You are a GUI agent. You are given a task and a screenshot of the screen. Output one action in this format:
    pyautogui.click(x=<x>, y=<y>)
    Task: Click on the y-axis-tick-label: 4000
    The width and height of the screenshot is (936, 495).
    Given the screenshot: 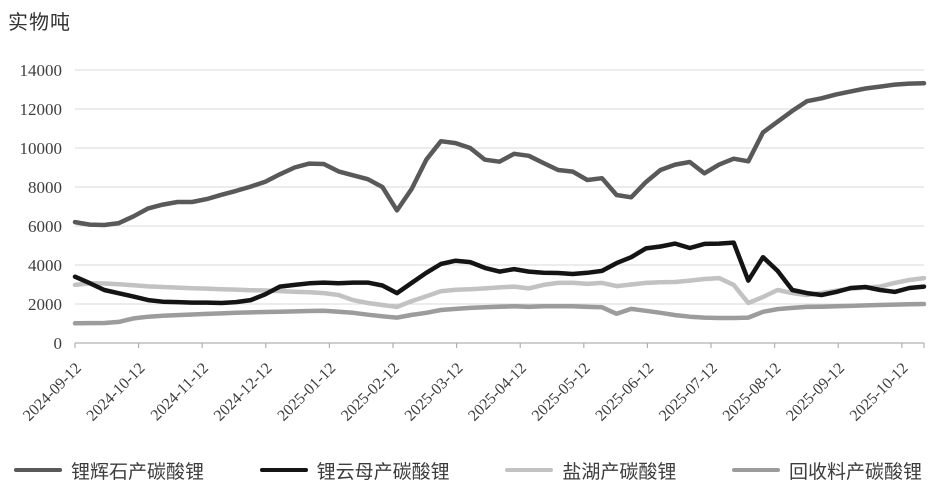 What is the action you would take?
    pyautogui.click(x=45, y=265)
    